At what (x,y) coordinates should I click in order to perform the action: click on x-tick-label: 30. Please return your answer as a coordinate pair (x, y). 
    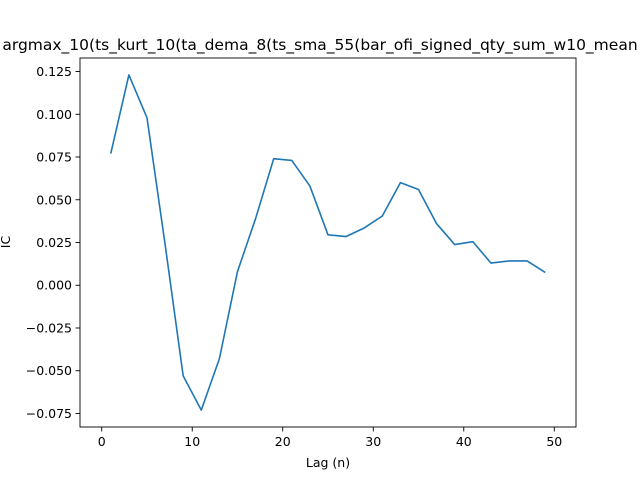
    Looking at the image, I should click on (373, 441).